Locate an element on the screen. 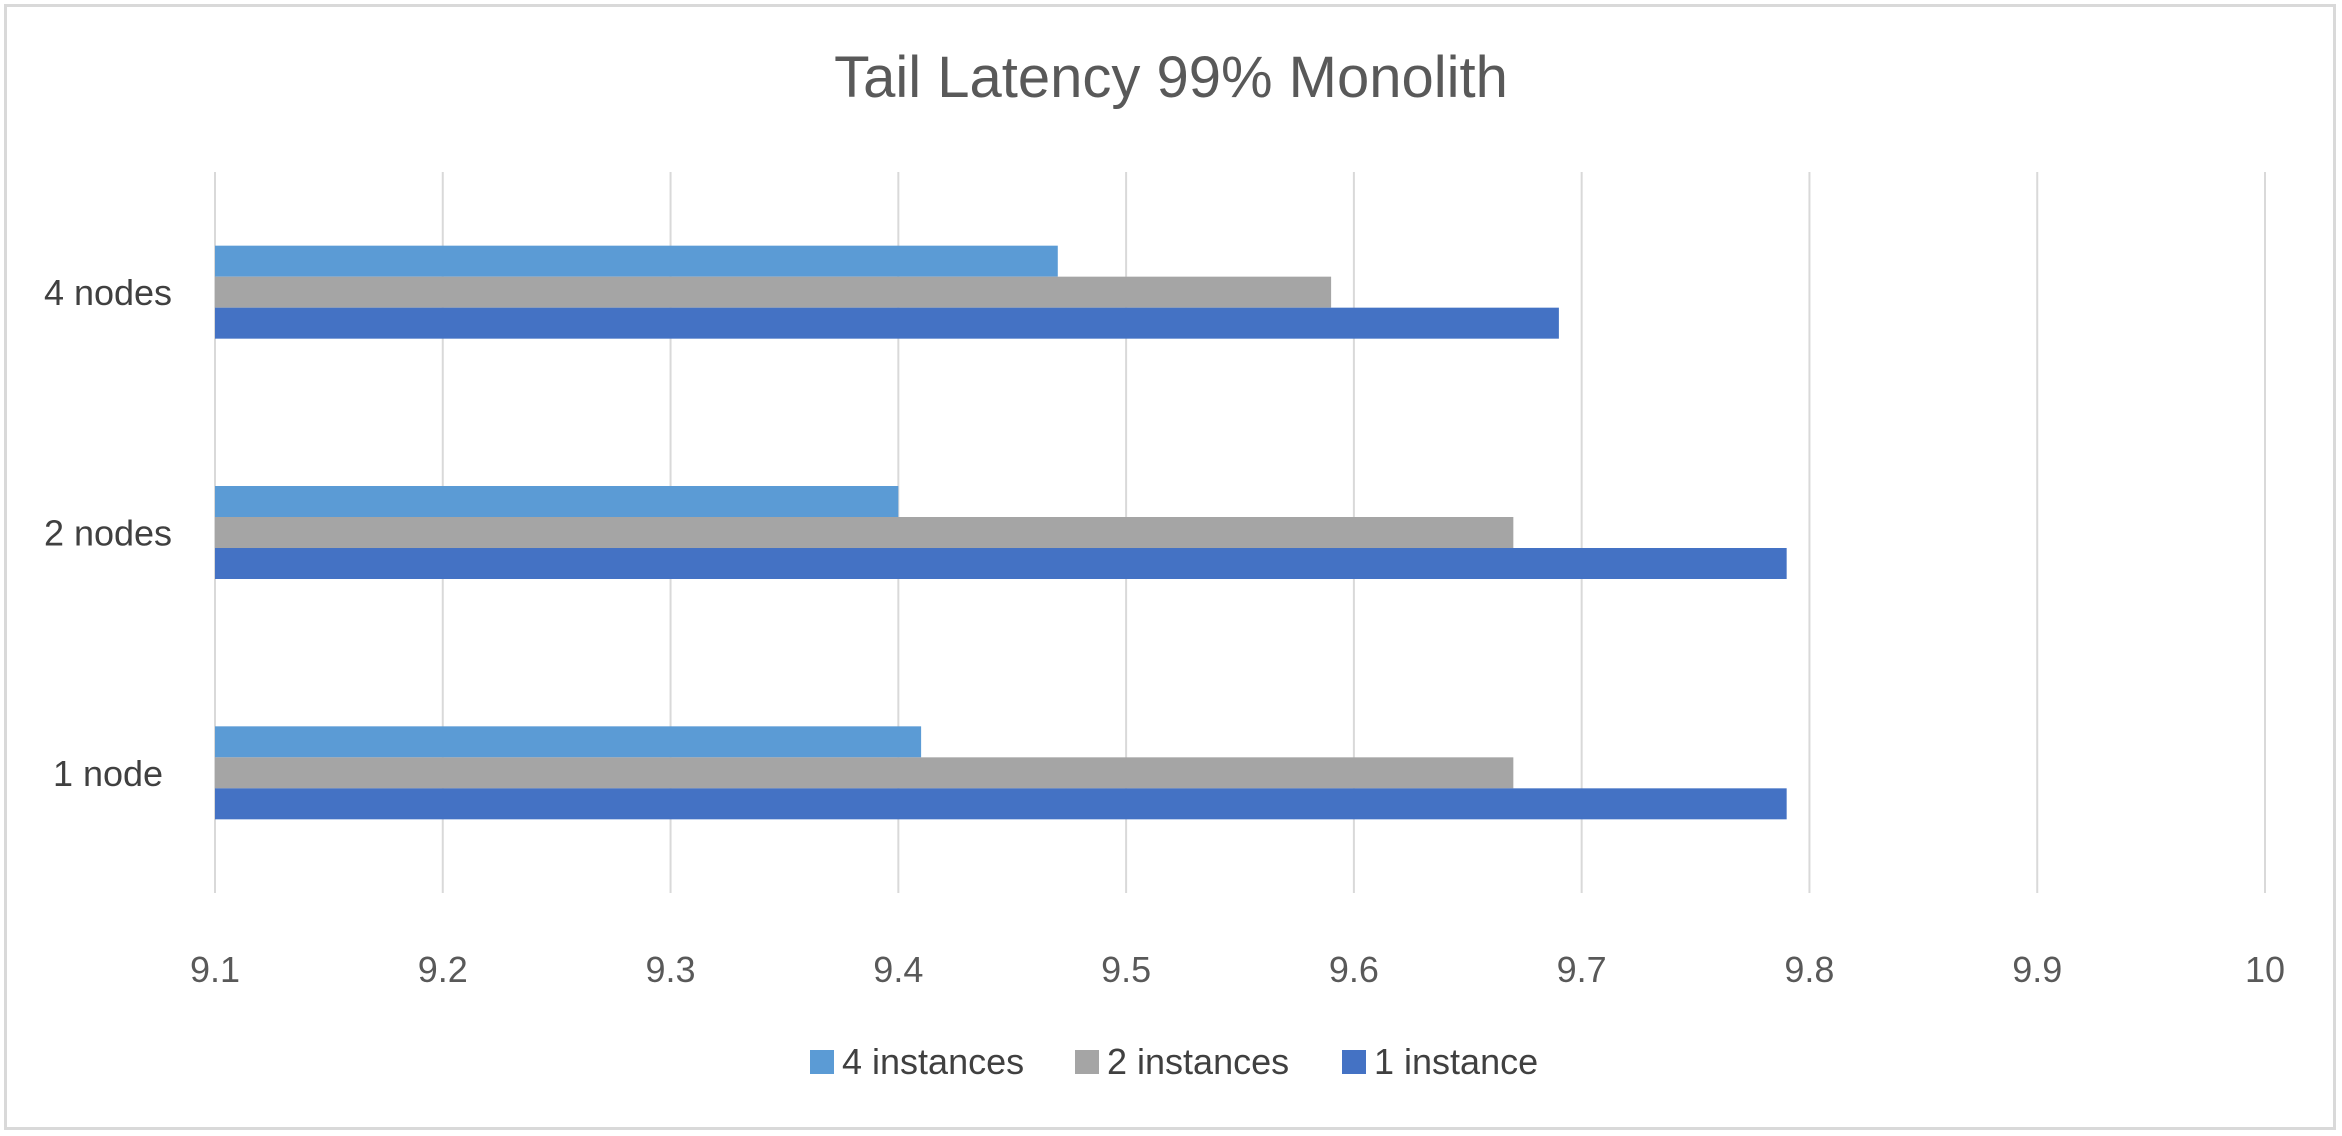  x-tick-label: 9.6 is located at coordinates (1354, 969).